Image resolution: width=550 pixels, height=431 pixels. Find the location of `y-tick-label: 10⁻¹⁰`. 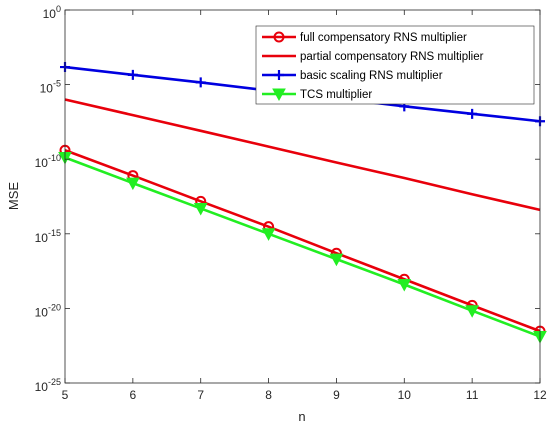

y-tick-label: 10⁻¹⁰ is located at coordinates (48, 161).